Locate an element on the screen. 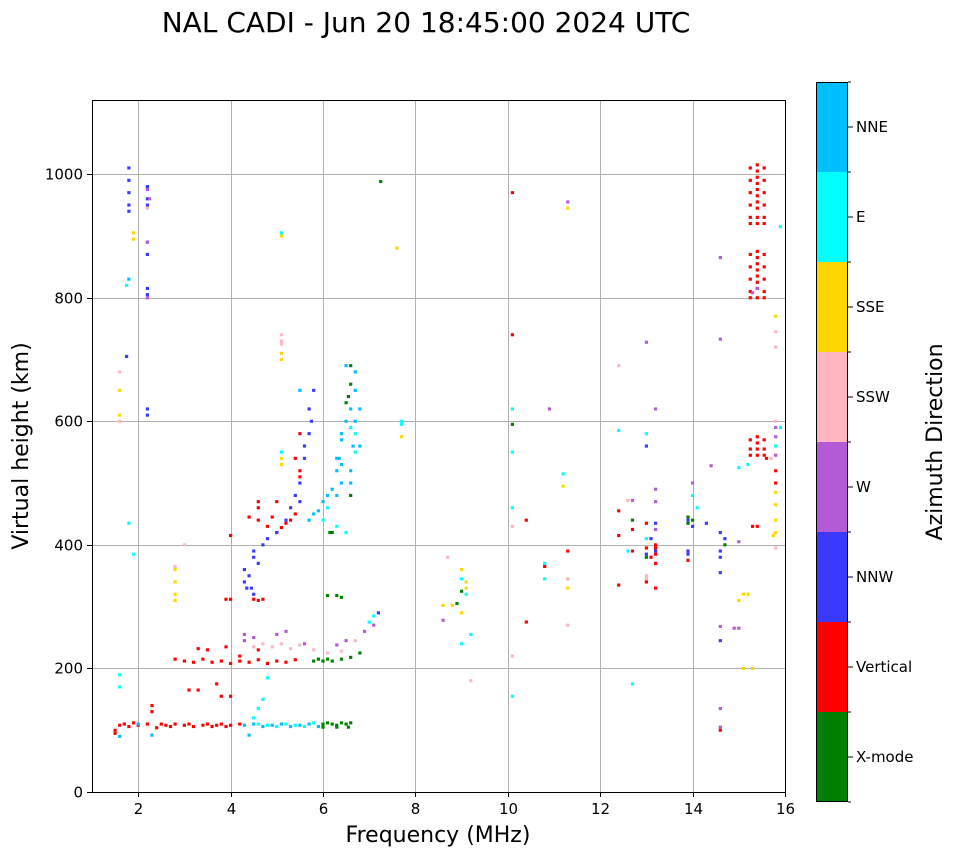  x-tick-label: 14 is located at coordinates (693, 809).